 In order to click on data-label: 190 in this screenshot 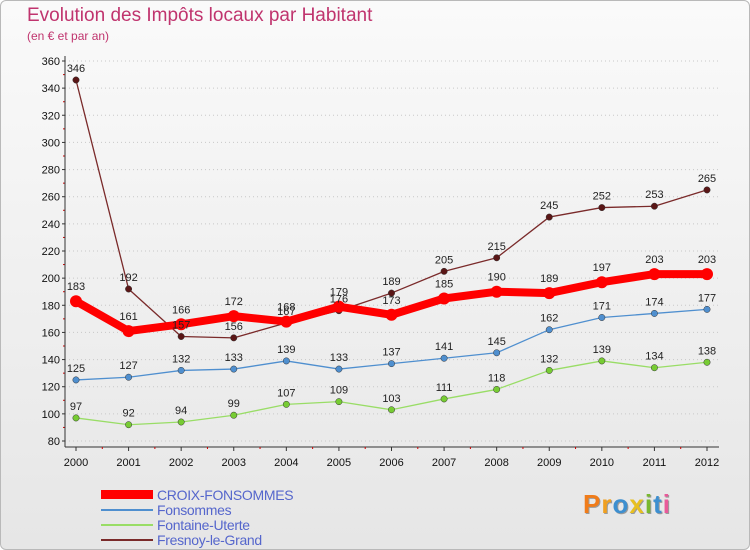, I will do `click(496, 278)`.